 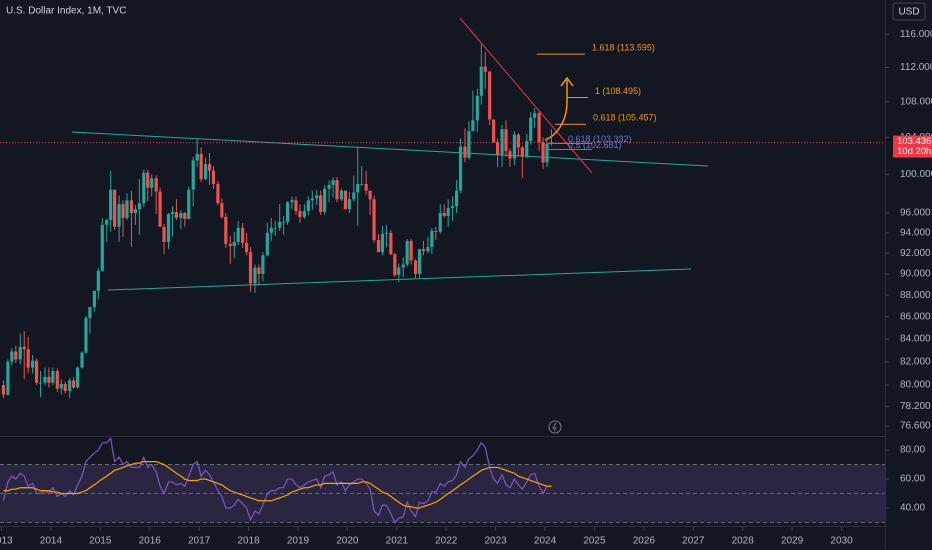 I want to click on x-tick-label: 2019, so click(x=298, y=541).